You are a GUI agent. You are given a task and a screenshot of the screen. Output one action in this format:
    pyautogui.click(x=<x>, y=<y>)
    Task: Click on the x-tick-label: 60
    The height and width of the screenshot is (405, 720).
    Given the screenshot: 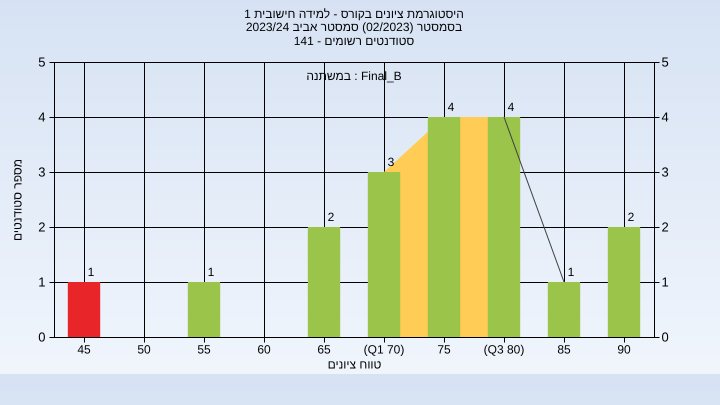 What is the action you would take?
    pyautogui.click(x=264, y=349)
    